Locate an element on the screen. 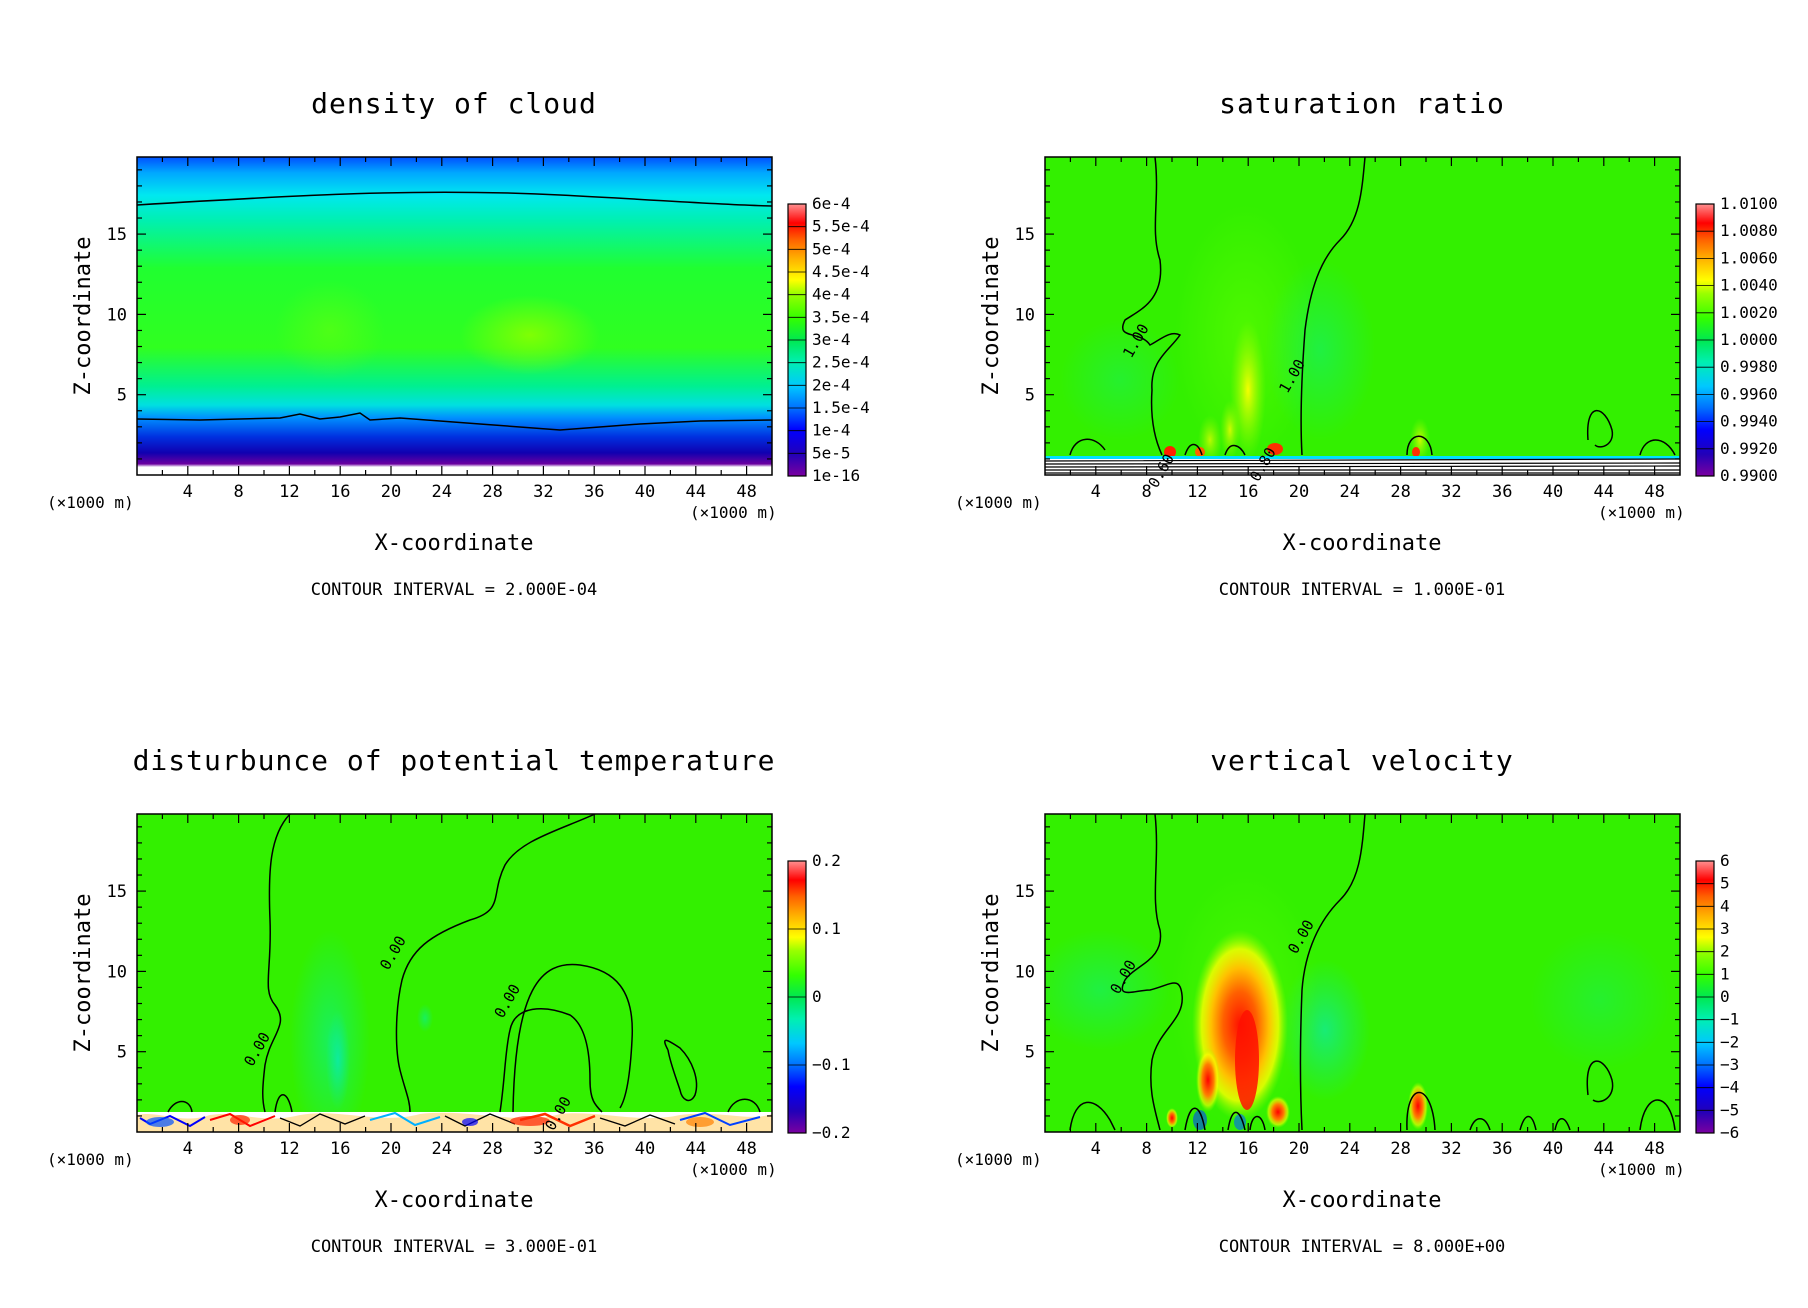 This screenshot has width=1808, height=1308. colorbar-label: 2 is located at coordinates (1725, 951).